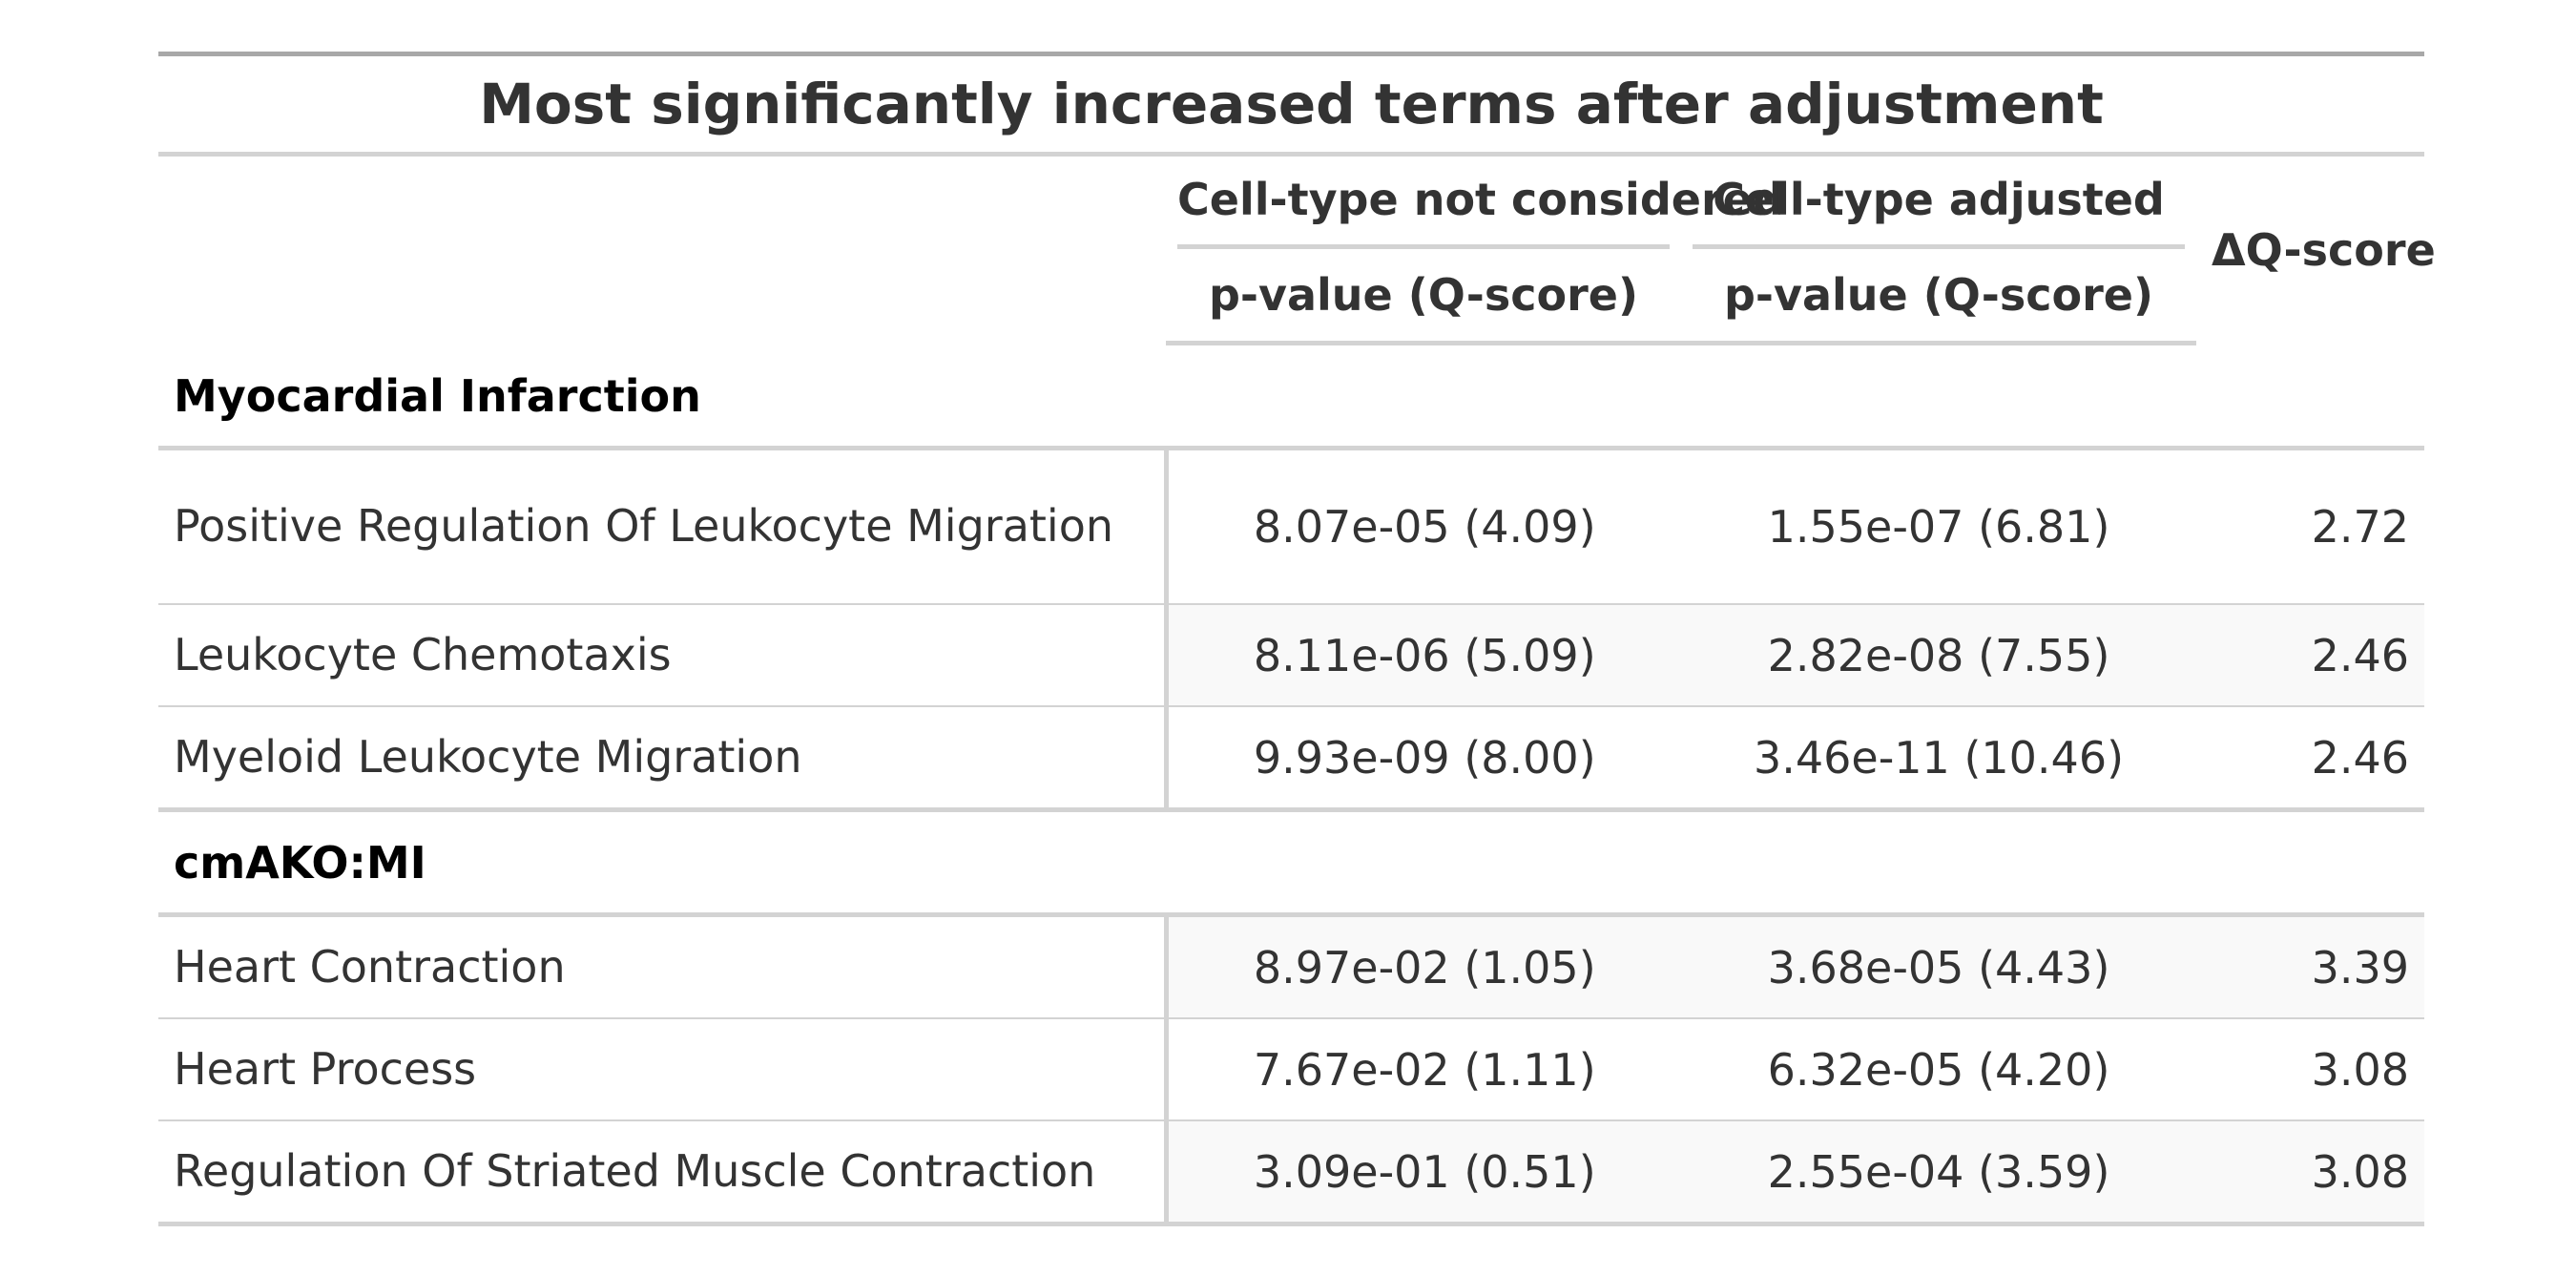 The height and width of the screenshot is (1276, 2576). What do you see at coordinates (1480, 211) in the screenshot?
I see `spanner-not-considered-label: Cell-type not considered` at bounding box center [1480, 211].